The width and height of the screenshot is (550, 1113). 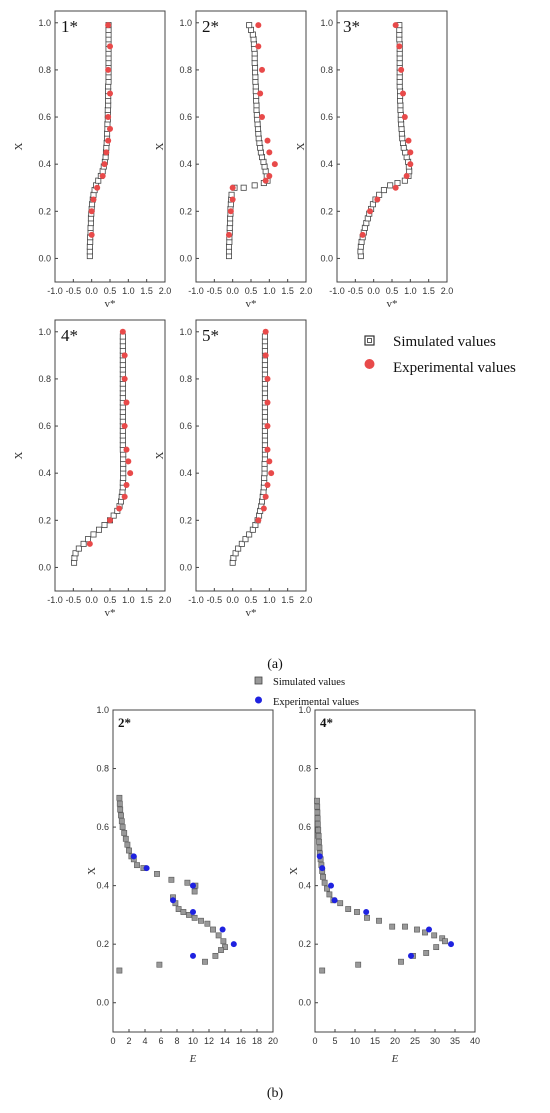 What do you see at coordinates (440, 355) in the screenshot?
I see `legend-a: Simulated values Experimental values` at bounding box center [440, 355].